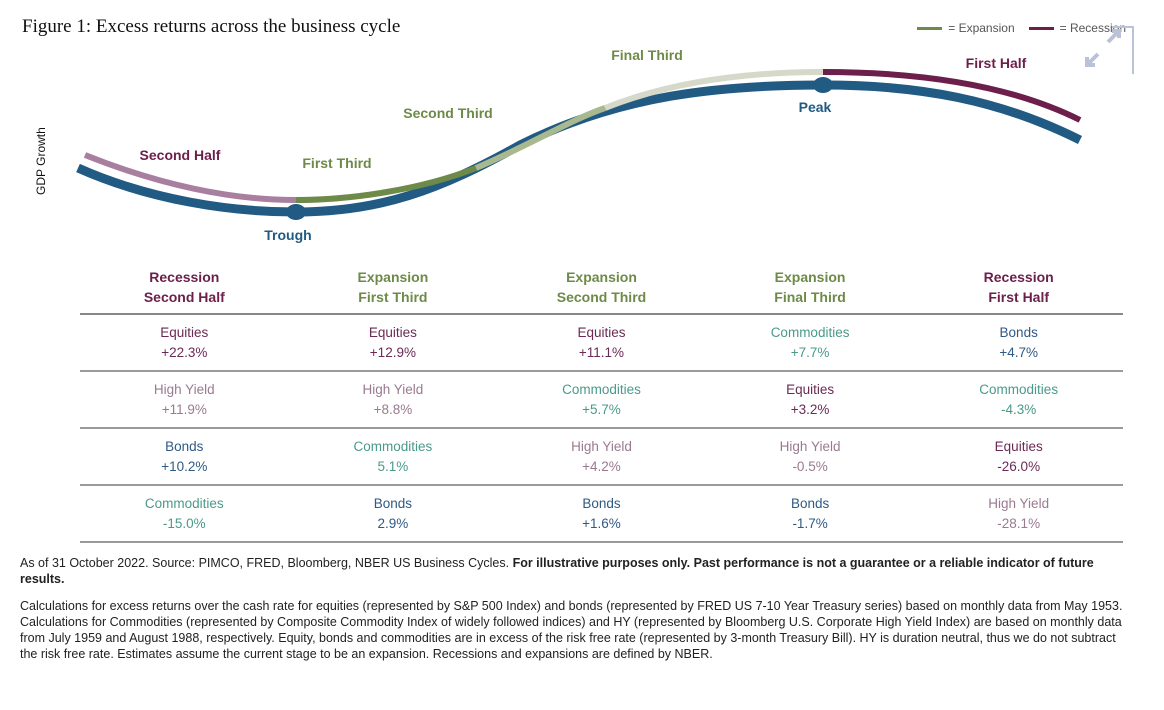  I want to click on label-first-third: First Third, so click(337, 163).